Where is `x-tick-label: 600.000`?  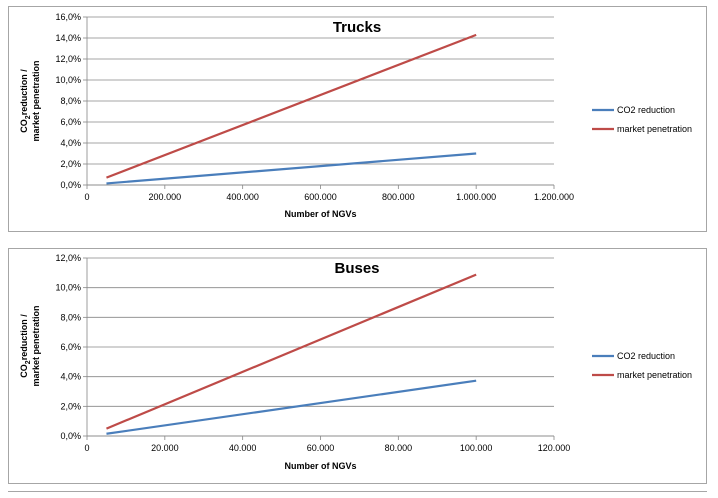 x-tick-label: 600.000 is located at coordinates (320, 197).